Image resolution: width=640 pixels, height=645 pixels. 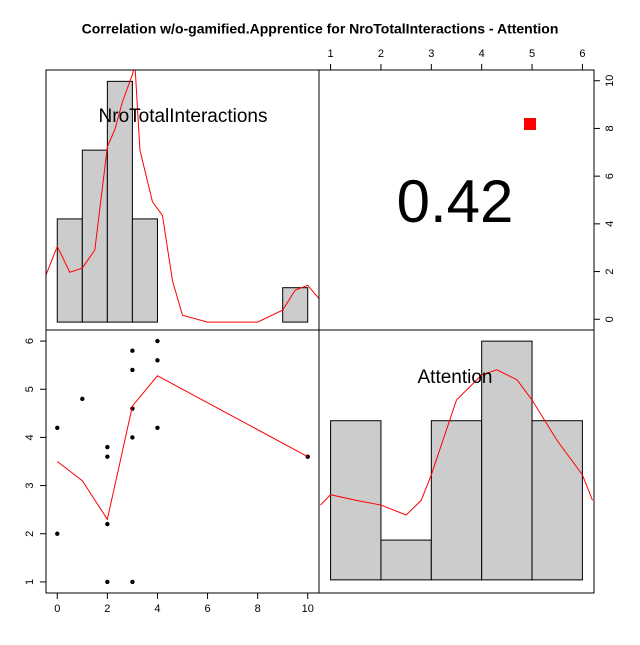 I want to click on significance-marker, so click(x=530, y=124).